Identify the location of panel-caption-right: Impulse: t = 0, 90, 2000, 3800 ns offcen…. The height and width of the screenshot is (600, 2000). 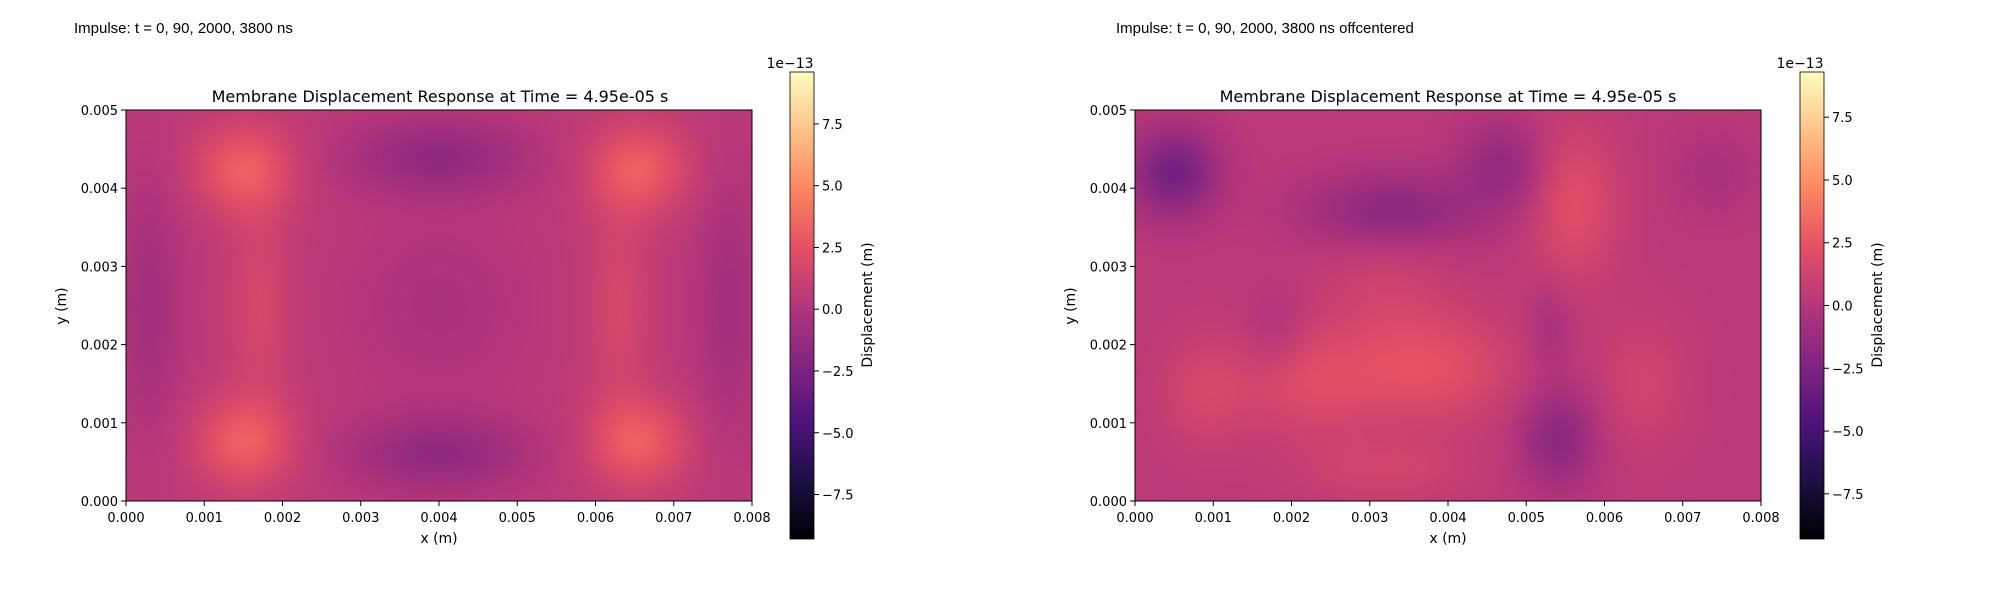
(1265, 28).